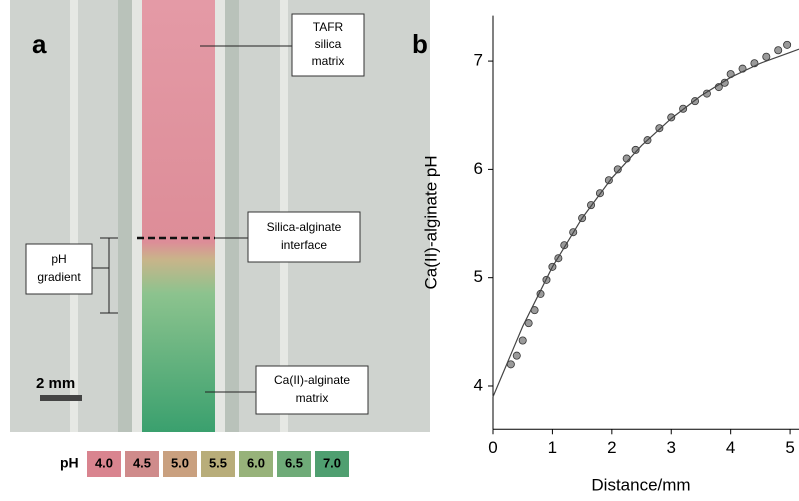  I want to click on x-tick-label: 2, so click(611, 447).